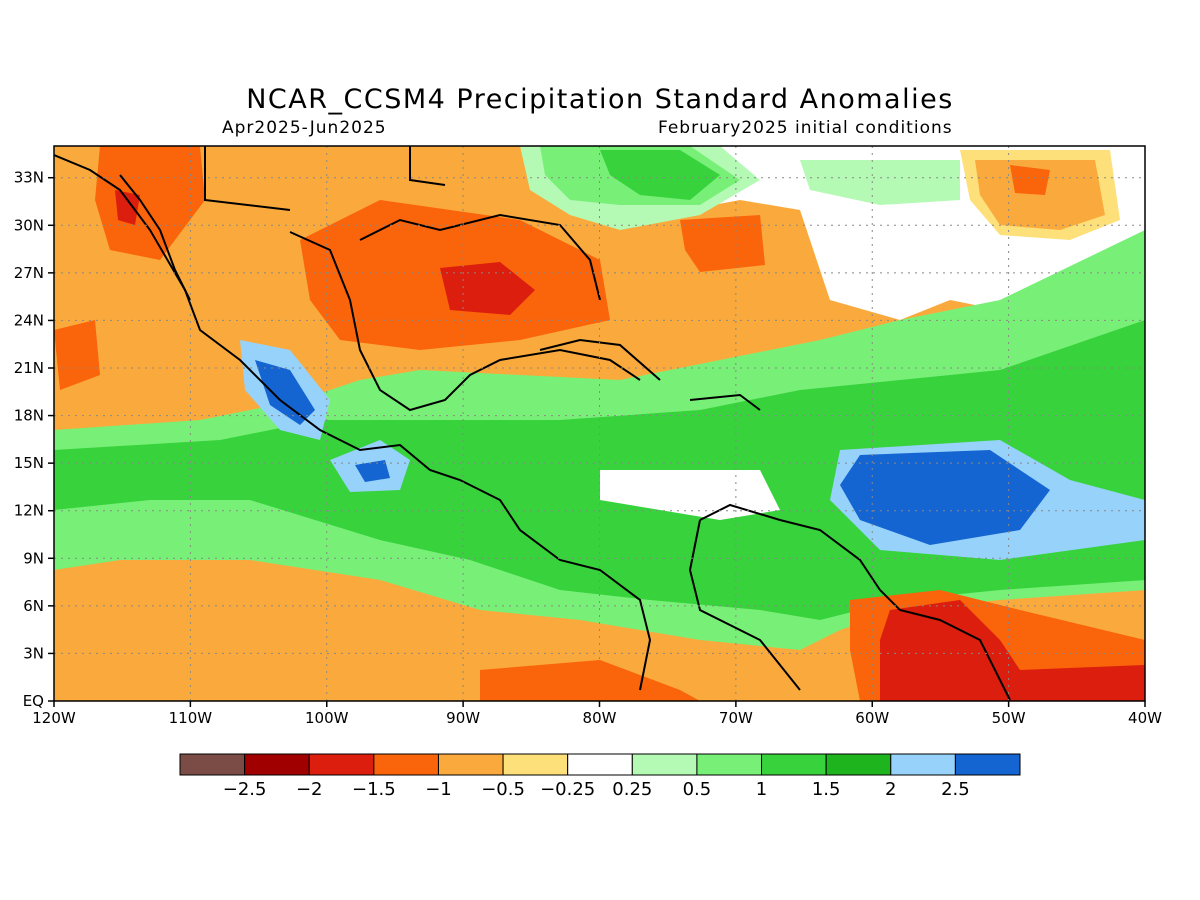 Image resolution: width=1200 pixels, height=900 pixels. What do you see at coordinates (805, 128) in the screenshot?
I see `initial-conditions: February2025 initial conditions` at bounding box center [805, 128].